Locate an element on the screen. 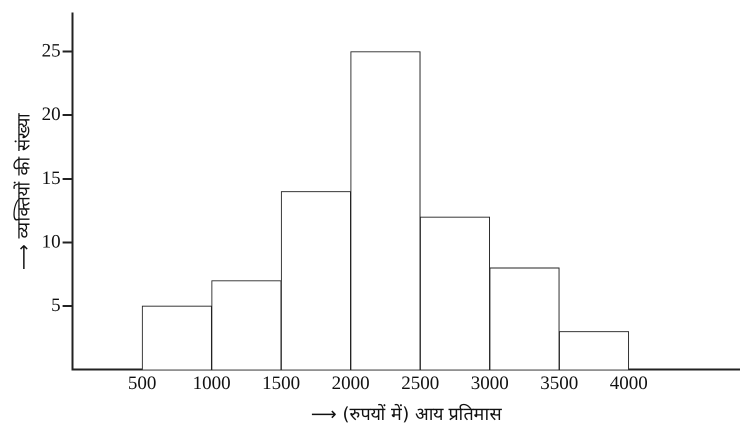  x-tick-label: 2500 is located at coordinates (420, 383).